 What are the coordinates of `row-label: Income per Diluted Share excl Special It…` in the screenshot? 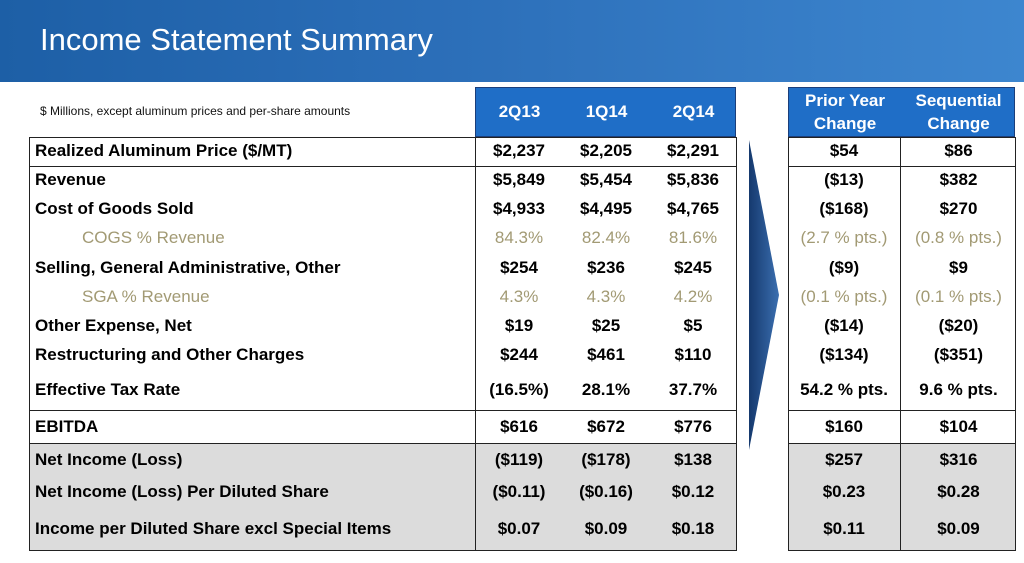 It's located at (213, 528).